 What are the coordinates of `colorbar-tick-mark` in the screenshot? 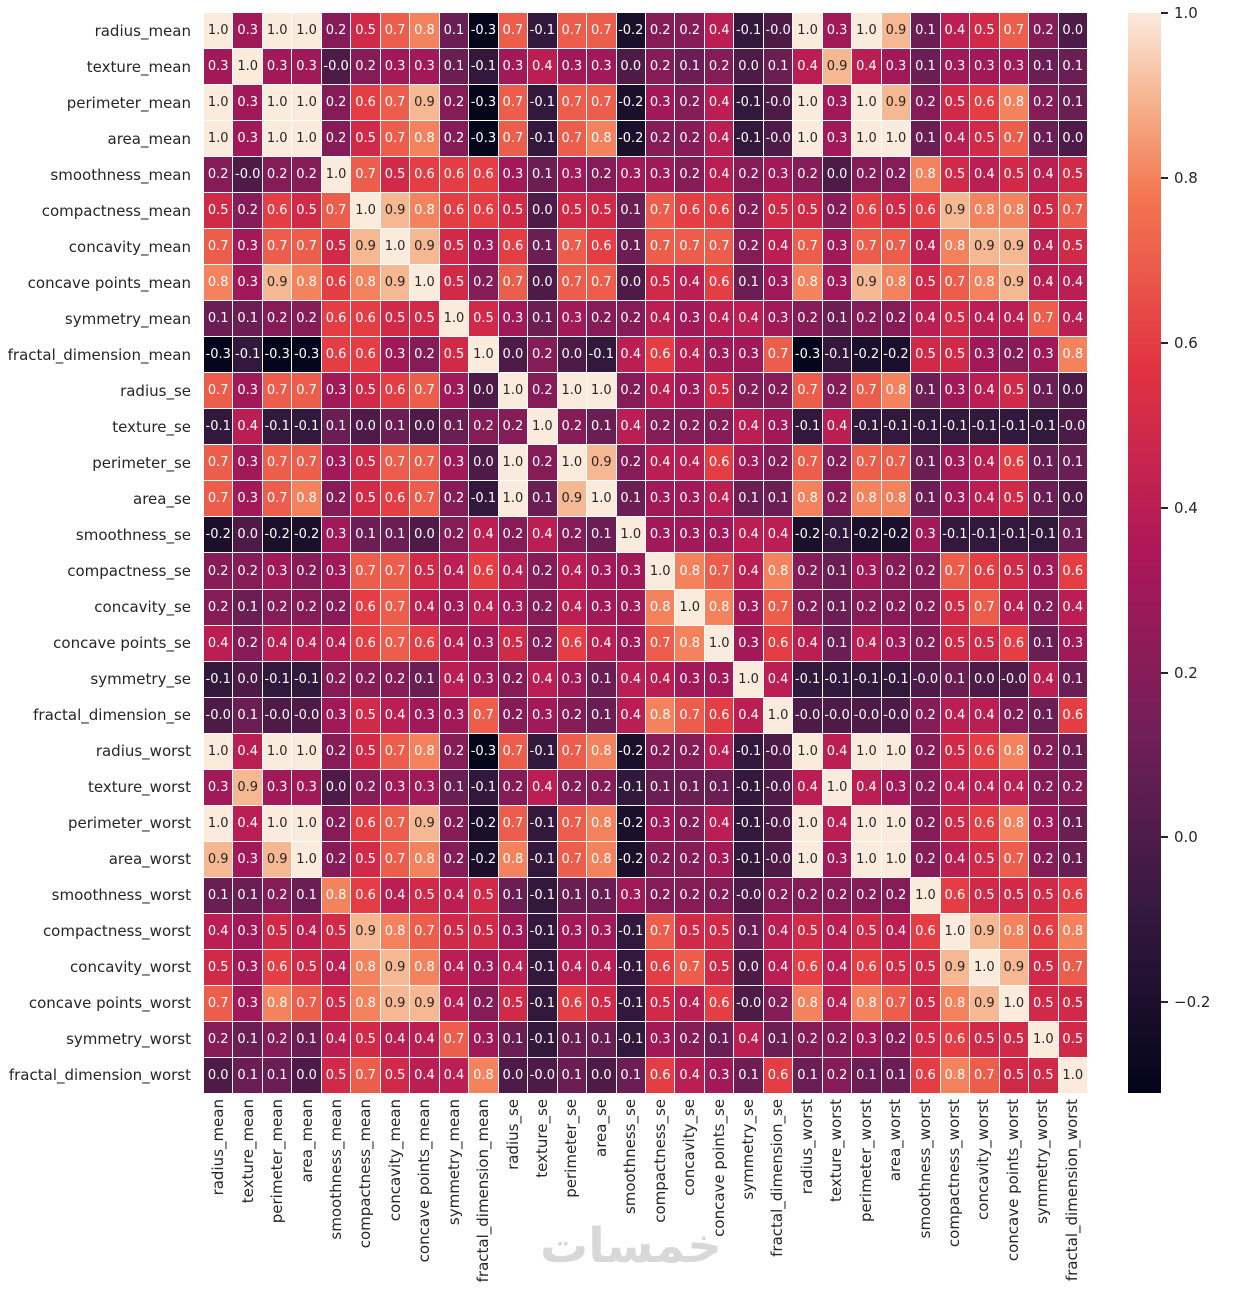 It's located at (1164, 342).